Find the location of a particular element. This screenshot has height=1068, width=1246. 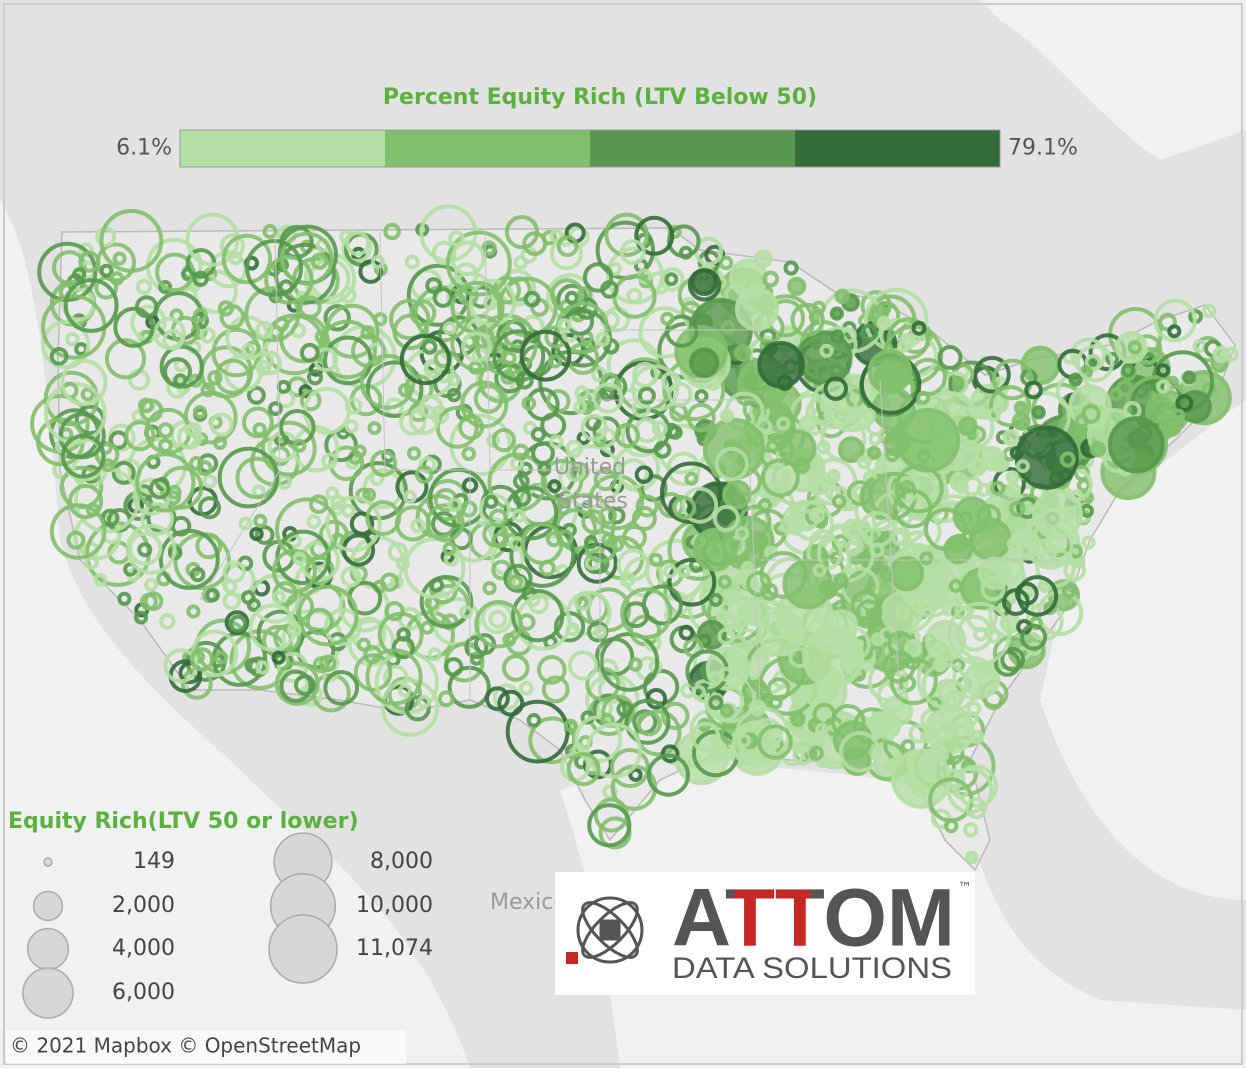

map-label: Mexico is located at coordinates (528, 902).